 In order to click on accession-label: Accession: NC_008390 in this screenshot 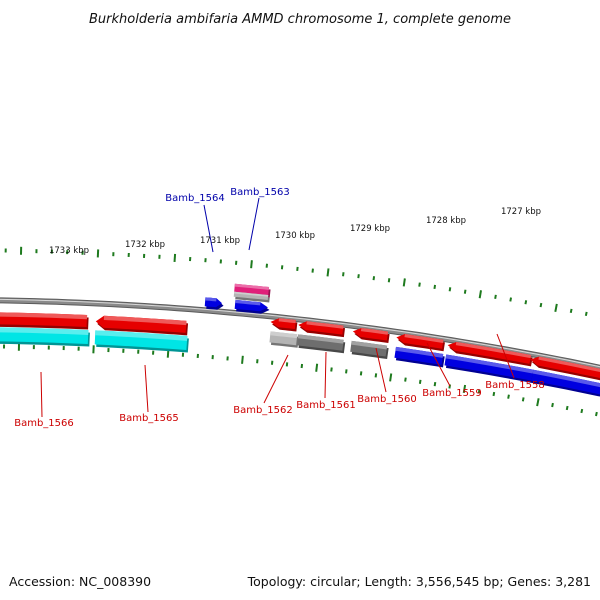, I will do `click(80, 581)`.